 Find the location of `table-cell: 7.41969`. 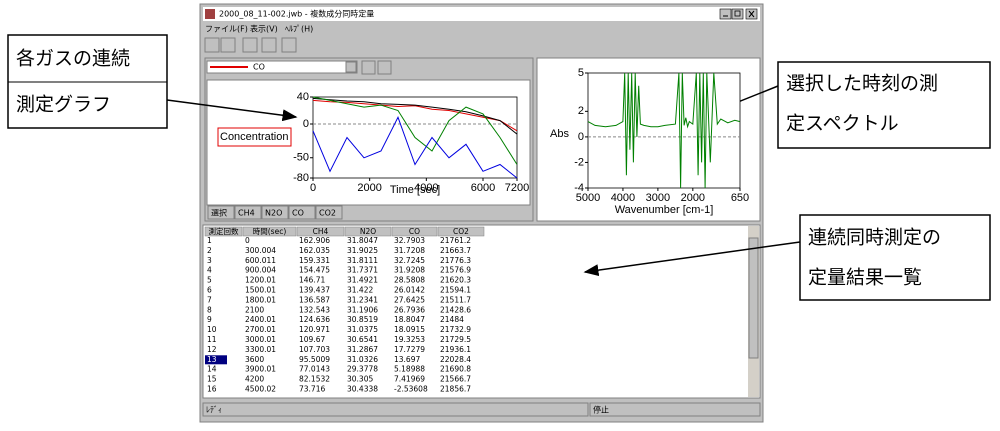

table-cell: 7.41969 is located at coordinates (409, 379).